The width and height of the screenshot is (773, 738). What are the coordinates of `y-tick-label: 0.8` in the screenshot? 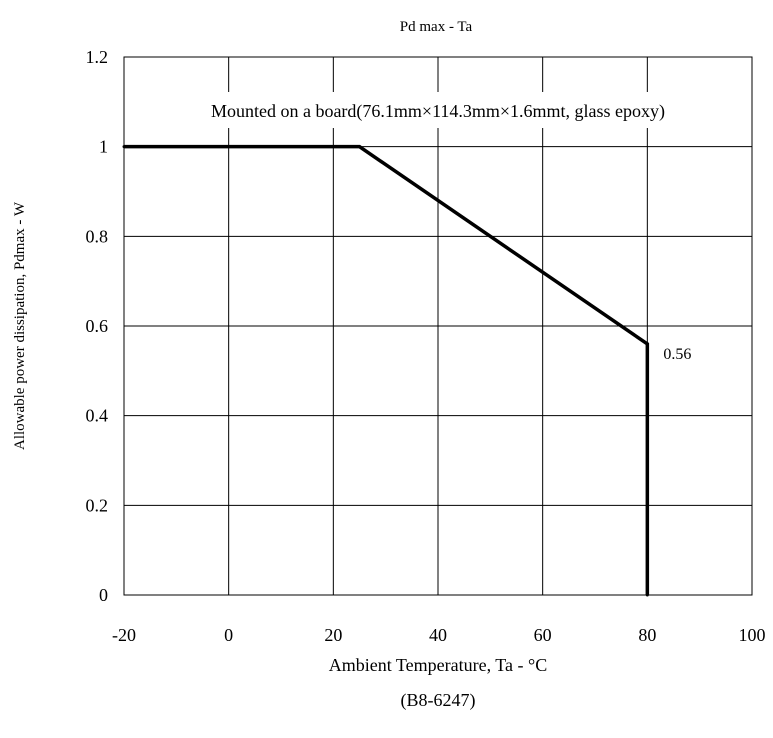 It's located at (97, 236).